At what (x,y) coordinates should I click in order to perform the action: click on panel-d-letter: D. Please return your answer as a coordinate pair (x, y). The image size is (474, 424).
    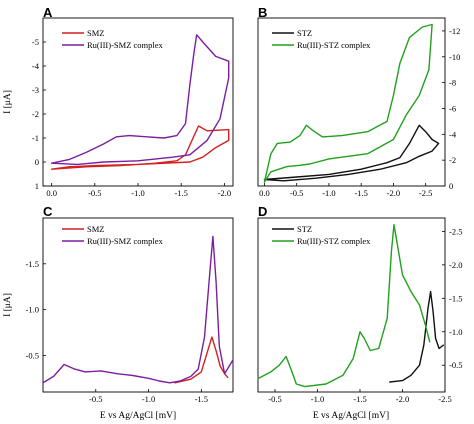
    Looking at the image, I should click on (262, 211).